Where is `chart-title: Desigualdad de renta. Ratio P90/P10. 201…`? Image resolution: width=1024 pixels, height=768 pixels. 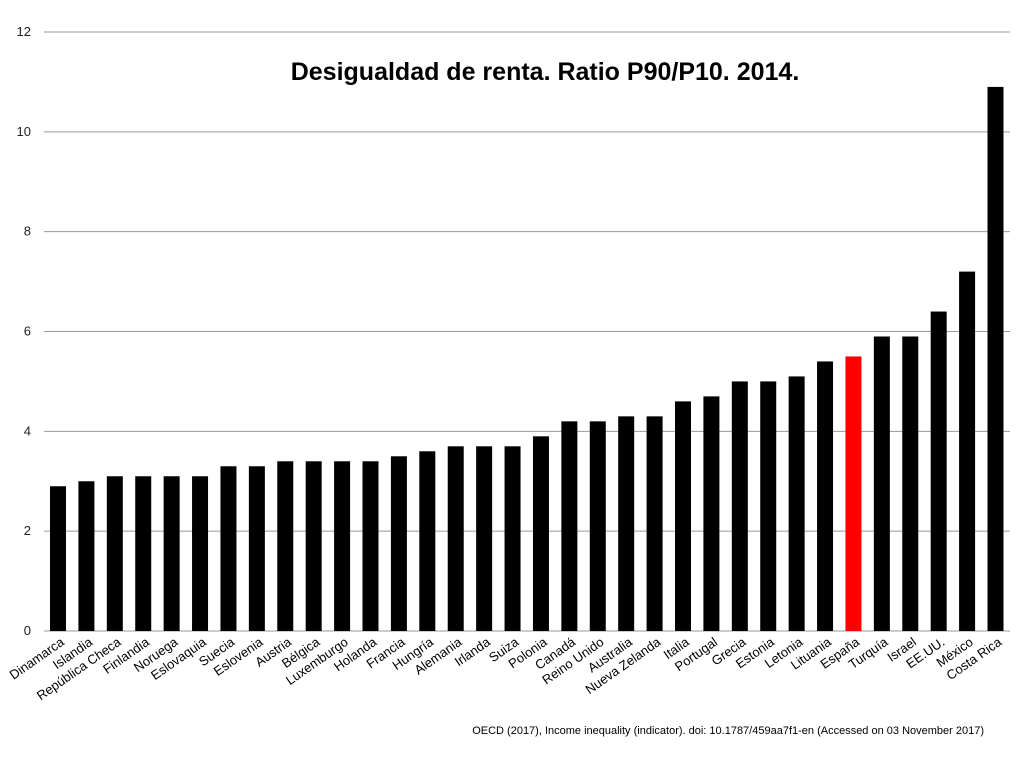
chart-title: Desigualdad de renta. Ratio P90/P10. 201… is located at coordinates (545, 72).